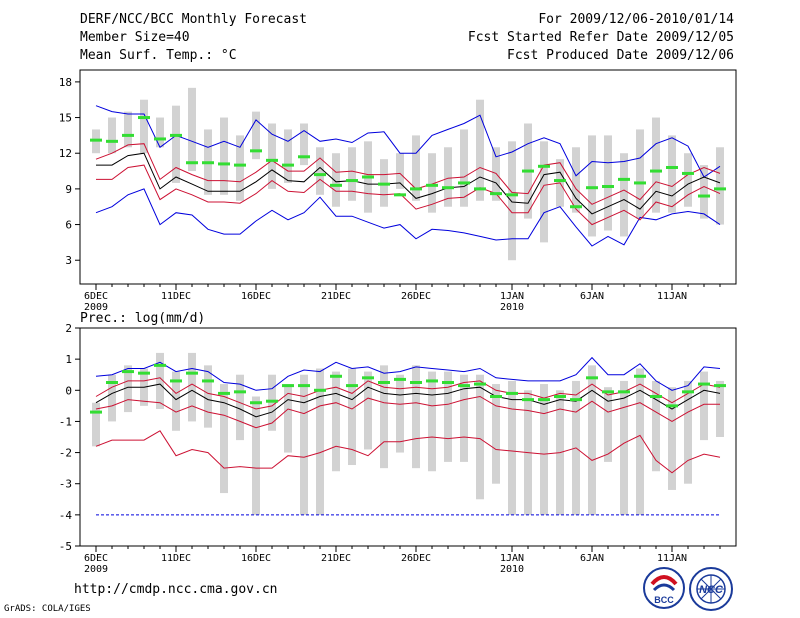 Image resolution: width=800 pixels, height=618 pixels. Describe the element at coordinates (65, 421) in the screenshot. I see `y-tick-label: -1` at that location.